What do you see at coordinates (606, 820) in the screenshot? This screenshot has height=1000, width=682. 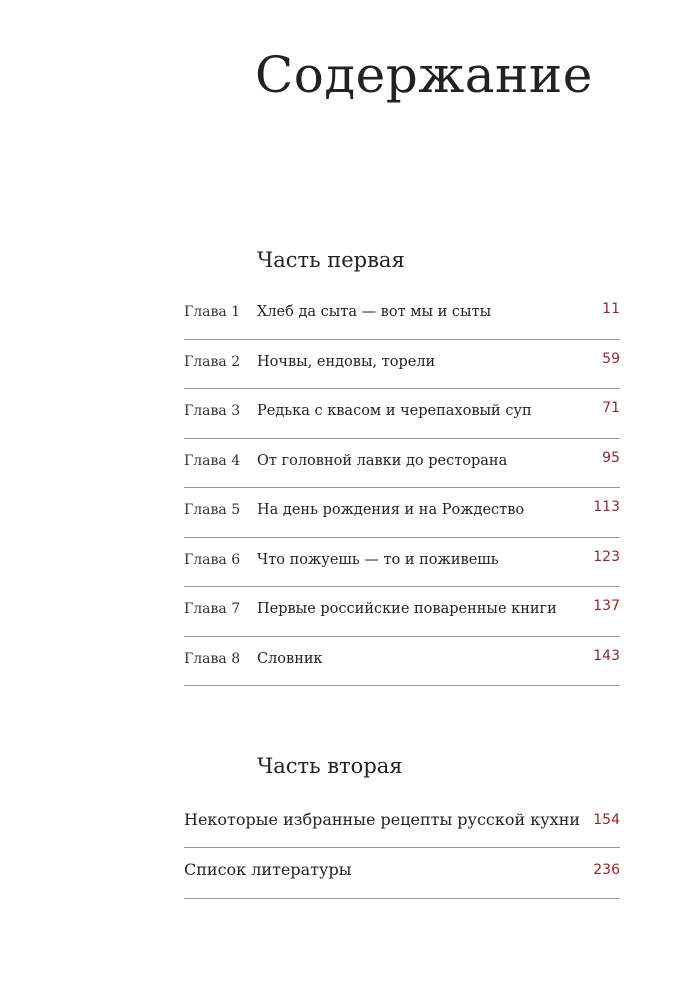 I see `page-number: 154` at bounding box center [606, 820].